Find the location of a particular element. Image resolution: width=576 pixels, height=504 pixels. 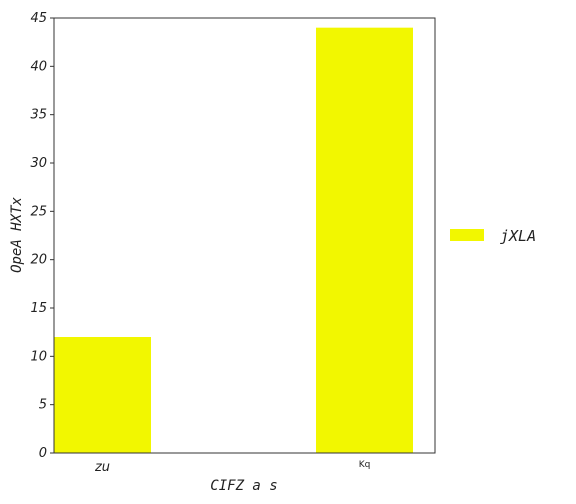

y-tick-label: 10 is located at coordinates (38, 356).